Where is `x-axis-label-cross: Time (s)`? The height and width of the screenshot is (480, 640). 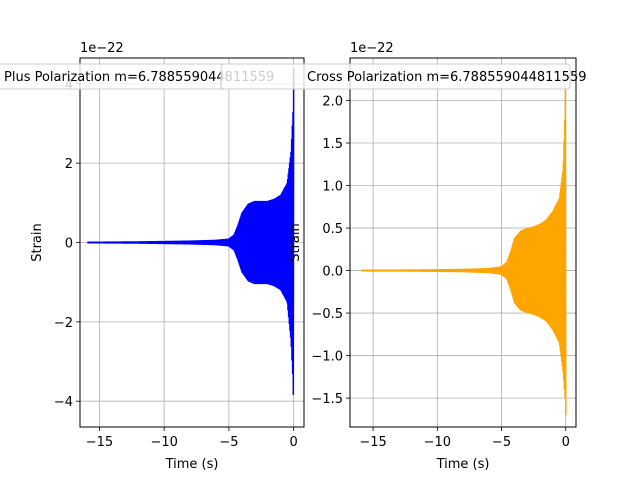 x-axis-label-cross: Time (s) is located at coordinates (463, 464).